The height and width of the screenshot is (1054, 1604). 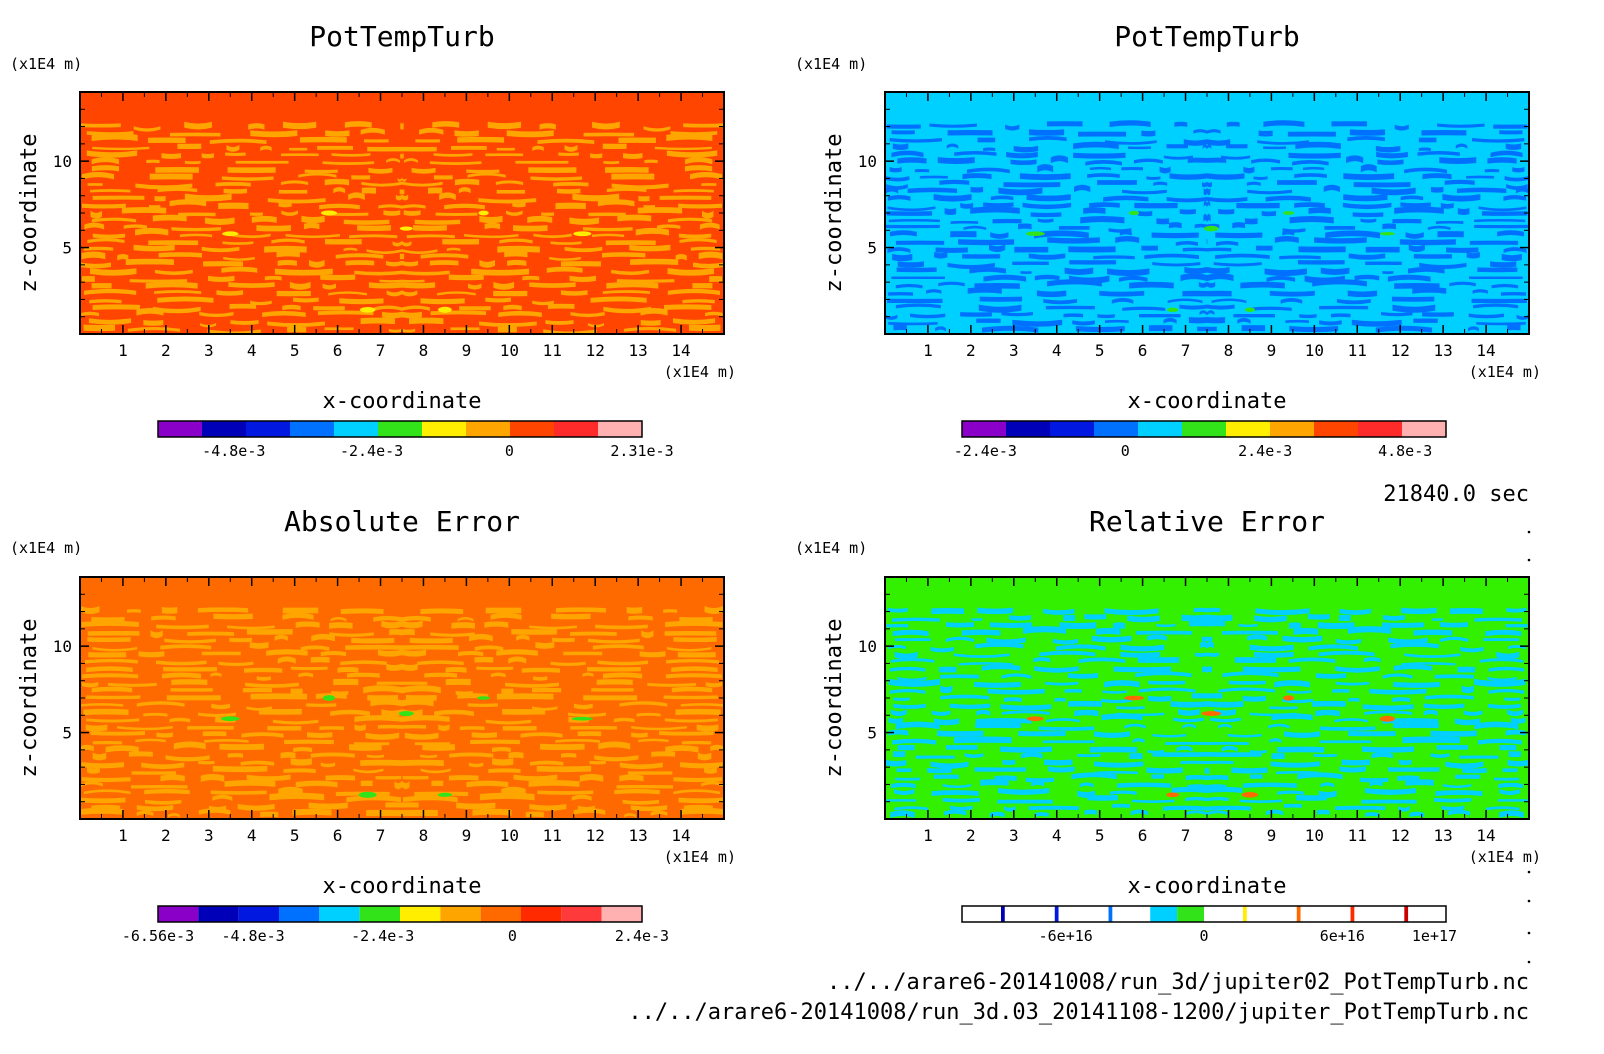 What do you see at coordinates (402, 698) in the screenshot?
I see `heatmap-field` at bounding box center [402, 698].